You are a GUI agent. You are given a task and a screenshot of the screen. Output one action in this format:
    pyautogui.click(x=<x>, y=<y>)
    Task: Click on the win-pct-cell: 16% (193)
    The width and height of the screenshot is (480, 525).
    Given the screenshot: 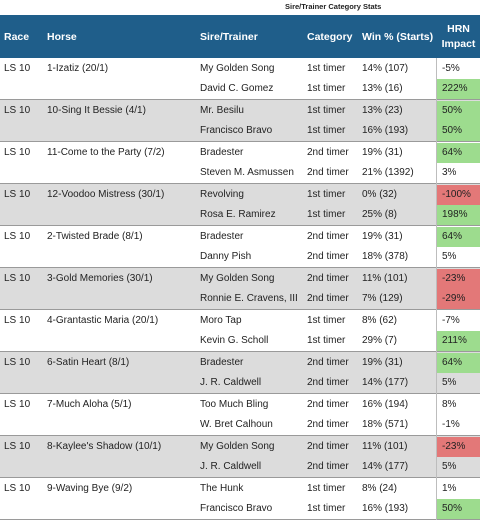 What is the action you would take?
    pyautogui.click(x=385, y=508)
    